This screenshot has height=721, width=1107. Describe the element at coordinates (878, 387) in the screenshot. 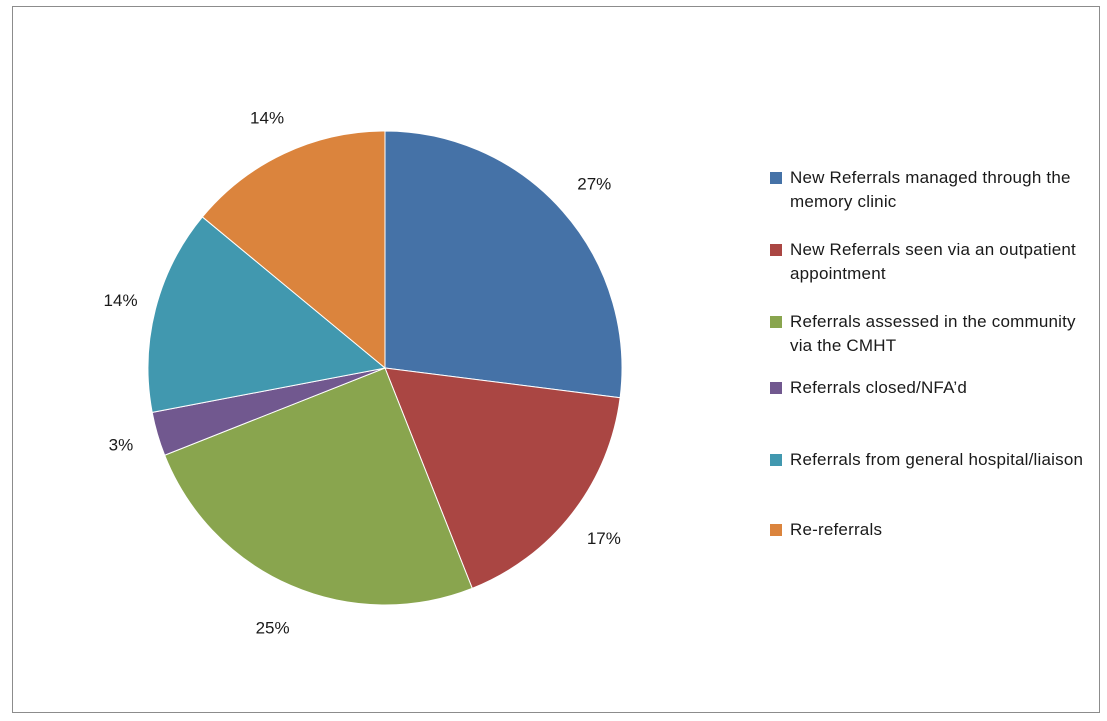

I see `legend-label: Referrals closed/NFA’d` at that location.